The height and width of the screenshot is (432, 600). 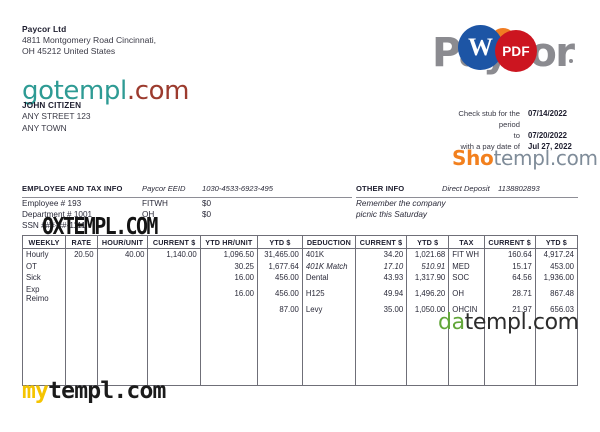 I want to click on col-ytd-hr-unit: YTD HR/UNIT, so click(x=229, y=242).